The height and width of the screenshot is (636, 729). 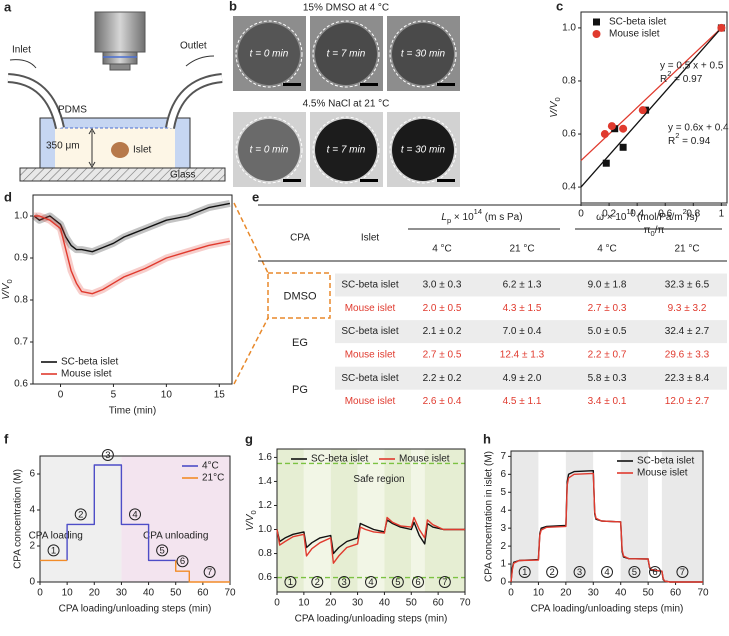 What do you see at coordinates (689, 138) in the screenshot?
I see `fit-r2: R2 = 0.94` at bounding box center [689, 138].